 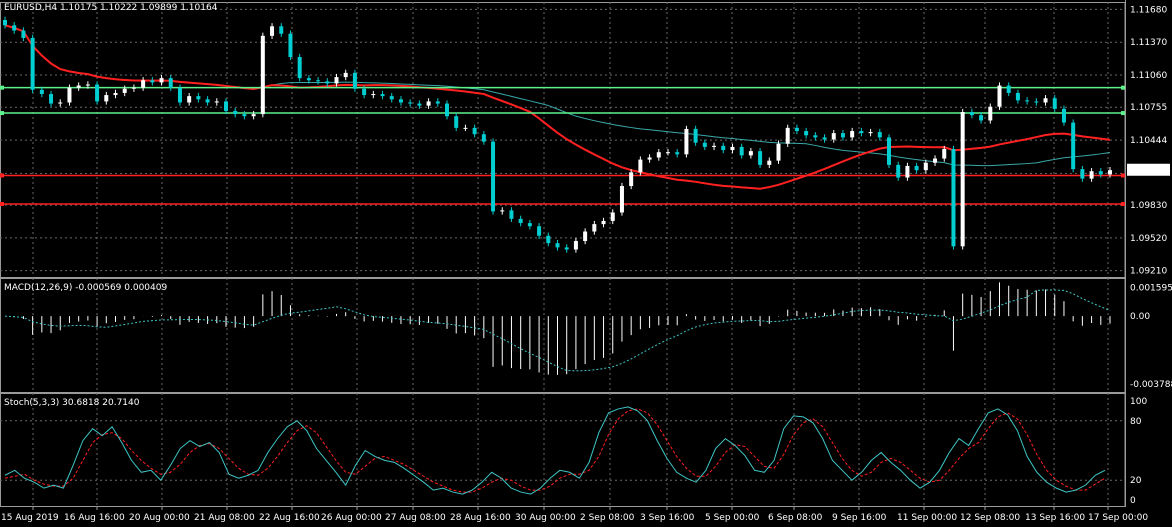 I want to click on stoch-axis-label: 80, so click(x=1136, y=422).